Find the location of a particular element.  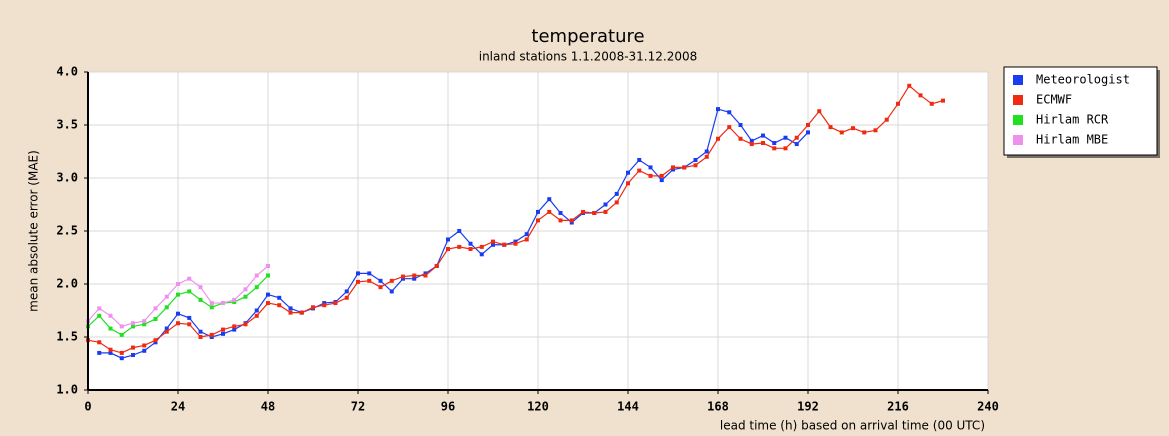

x-tick-label: 192 is located at coordinates (808, 407).